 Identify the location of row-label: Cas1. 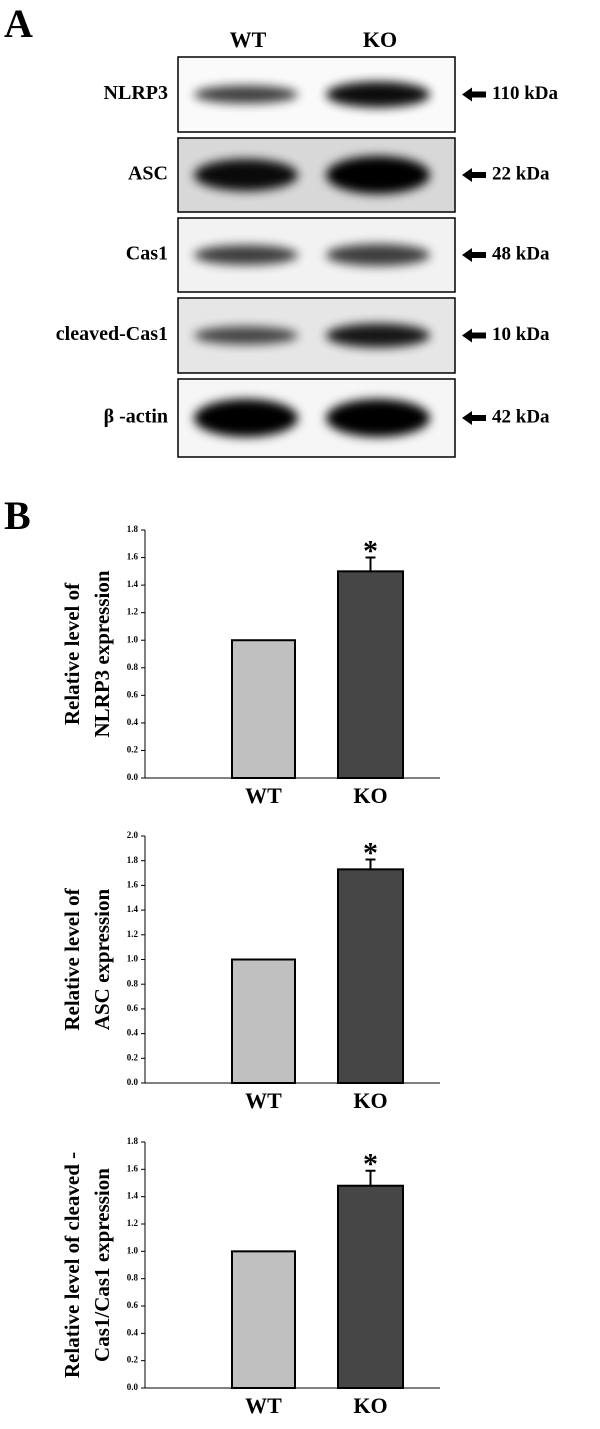
(147, 254).